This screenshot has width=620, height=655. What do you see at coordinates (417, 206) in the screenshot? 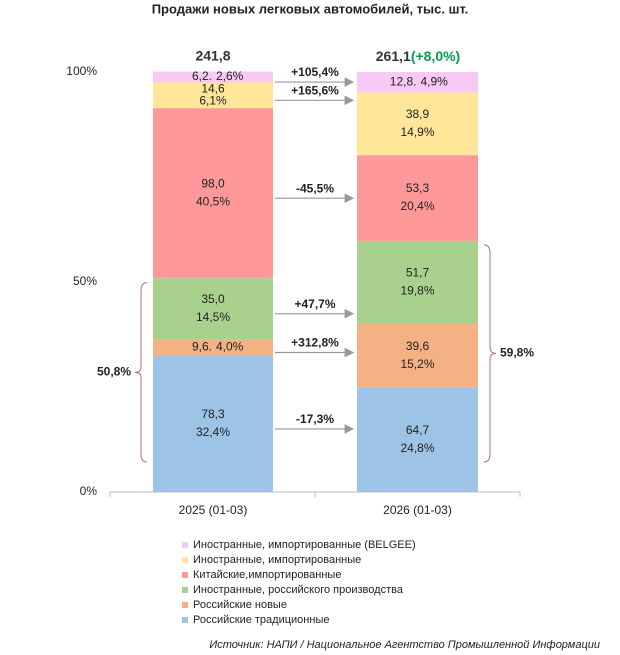
I see `share-label: 20,4%` at bounding box center [417, 206].